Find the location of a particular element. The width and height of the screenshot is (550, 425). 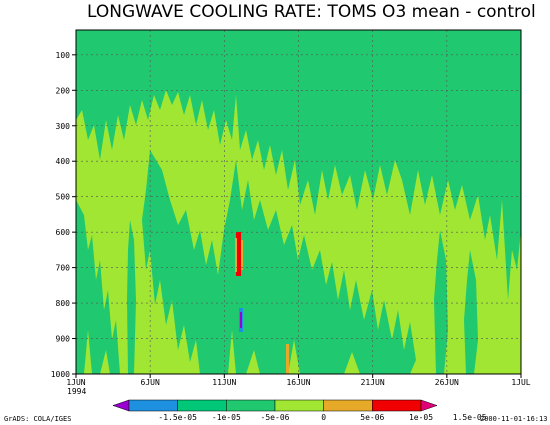

y-tick-label: 200 is located at coordinates (63, 90).